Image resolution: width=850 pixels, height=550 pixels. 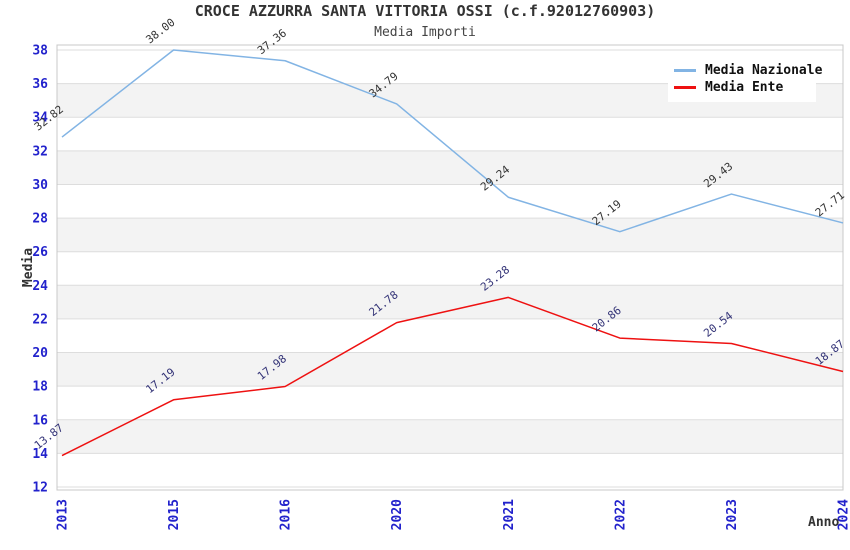 I want to click on x-tick-label: 2013, so click(x=63, y=514).